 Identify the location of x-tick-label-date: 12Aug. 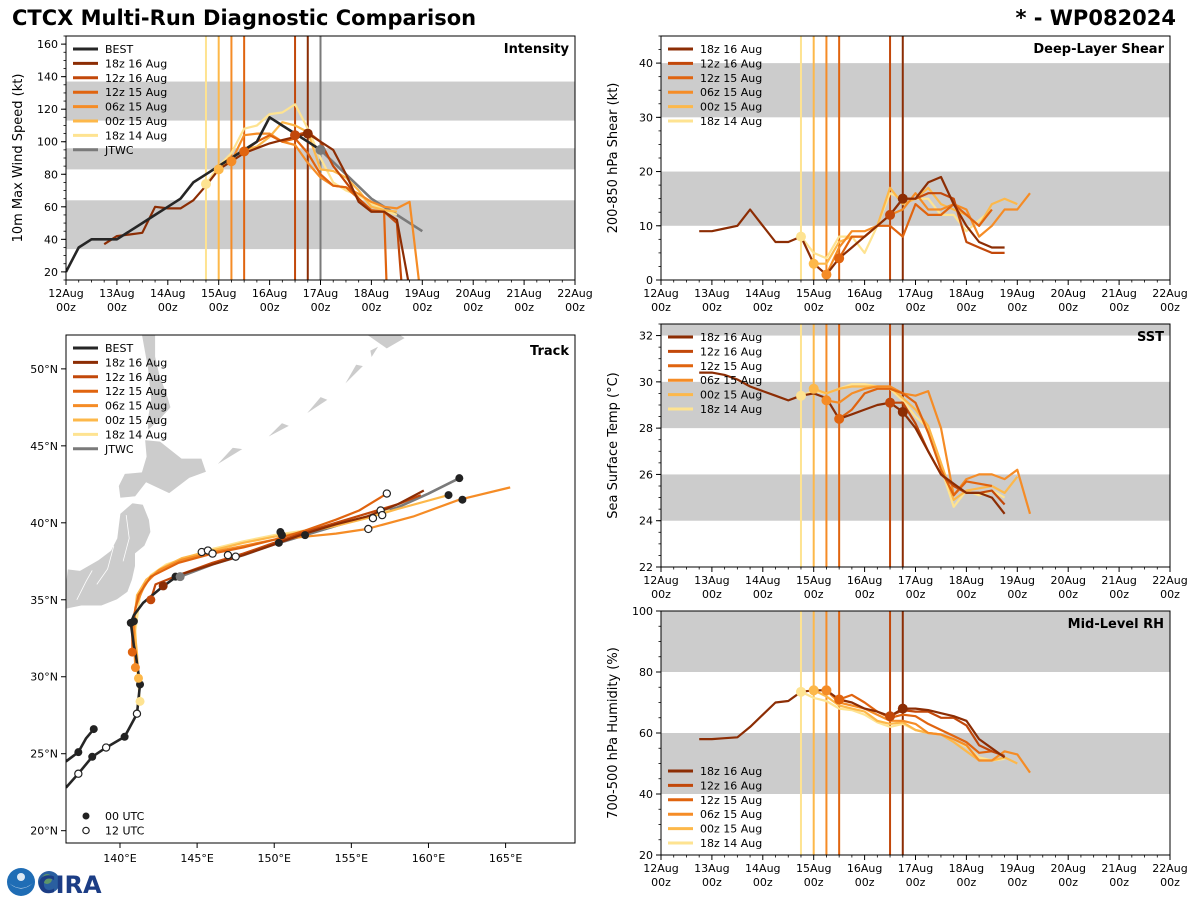
(660, 580).